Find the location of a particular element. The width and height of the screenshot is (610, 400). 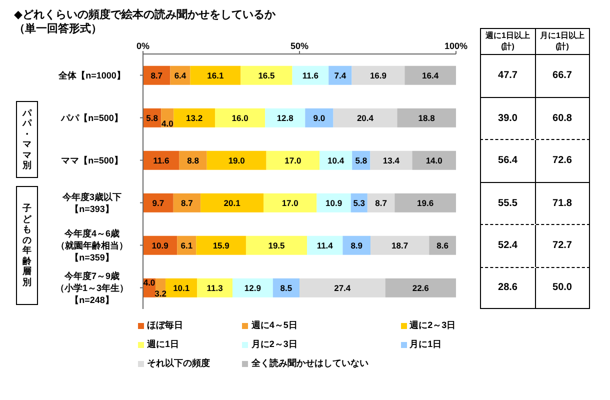

text: 子どもの年齢層別 is located at coordinates (27, 245).